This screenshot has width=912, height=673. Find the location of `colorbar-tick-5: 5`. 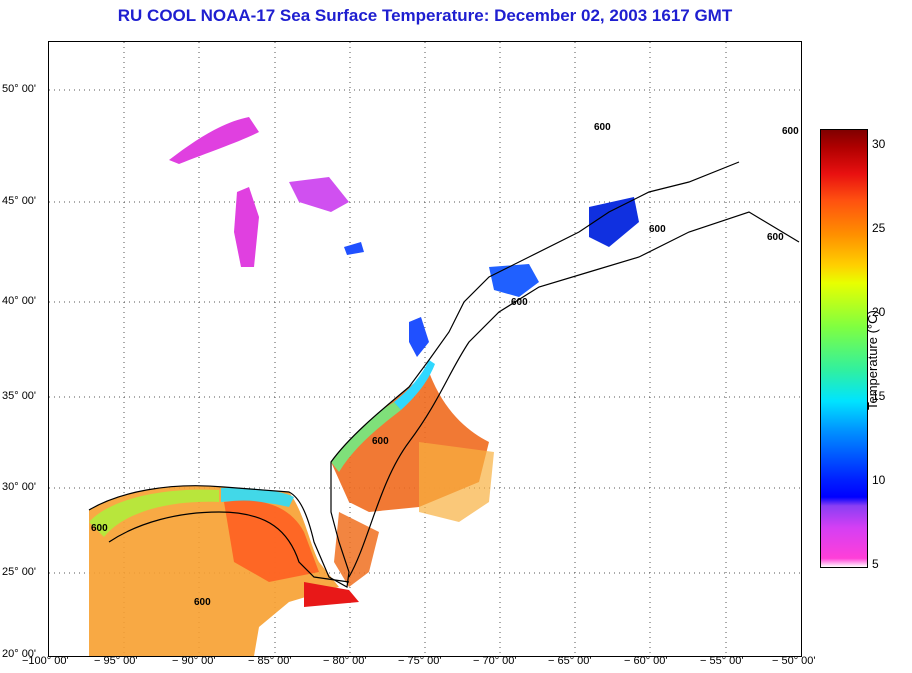

colorbar-tick-5: 5 is located at coordinates (875, 564).